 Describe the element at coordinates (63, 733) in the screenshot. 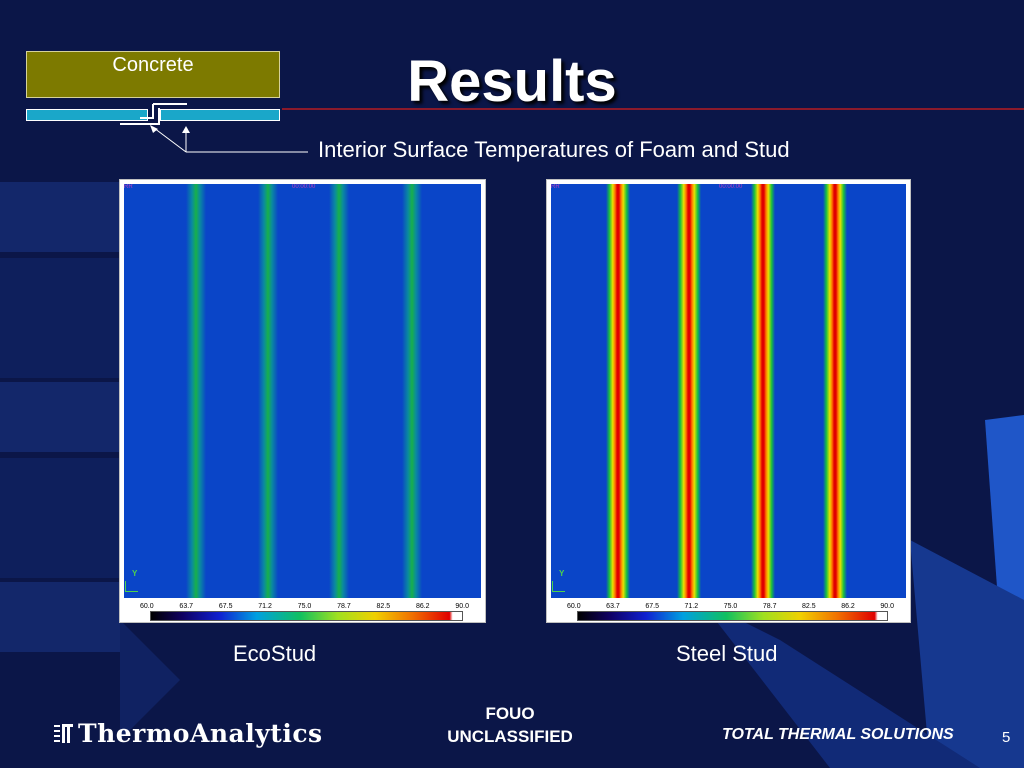

I see `logo-mark-icon` at that location.